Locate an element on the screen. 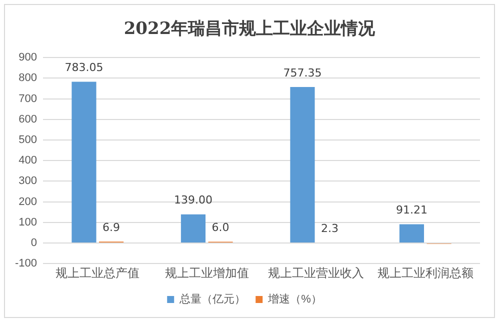 This screenshot has width=499, height=322. y-tick-label: 900 is located at coordinates (28, 58).